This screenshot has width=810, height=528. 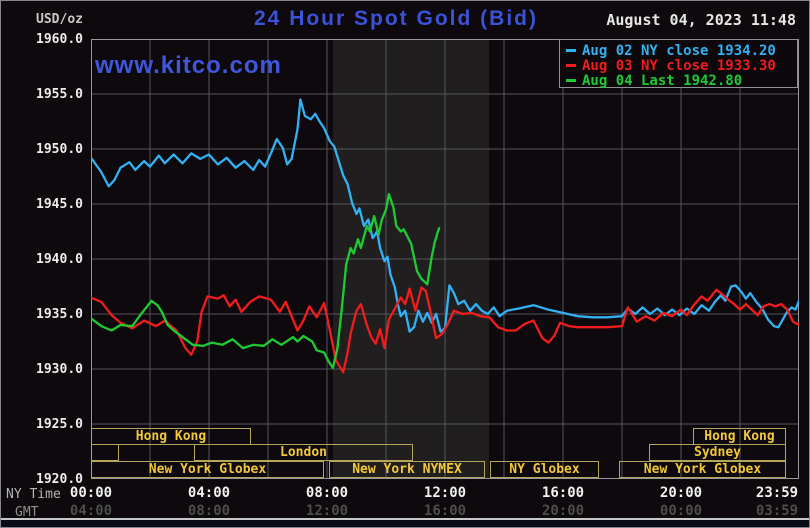 I want to click on x-axis-gmt-tick: 04:00, so click(x=91, y=511).